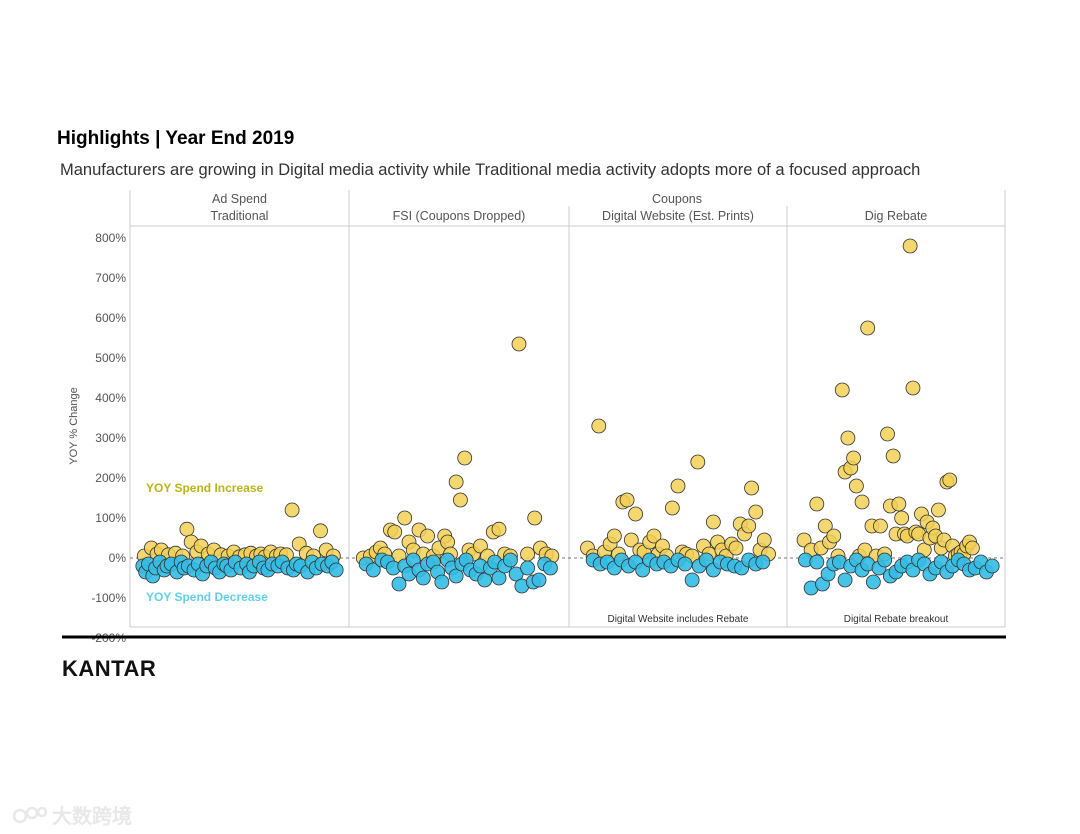 The height and width of the screenshot is (834, 1080). What do you see at coordinates (677, 619) in the screenshot?
I see `panel-note: Digital Website includes Rebate` at bounding box center [677, 619].